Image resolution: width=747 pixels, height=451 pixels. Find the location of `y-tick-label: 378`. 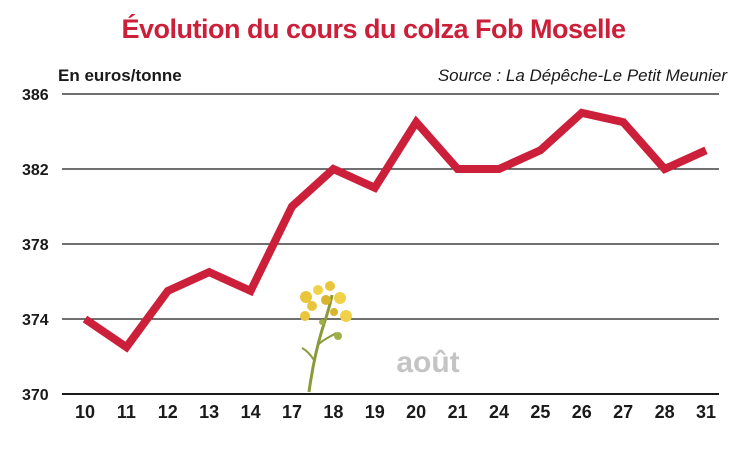

y-tick-label: 378 is located at coordinates (35, 245).